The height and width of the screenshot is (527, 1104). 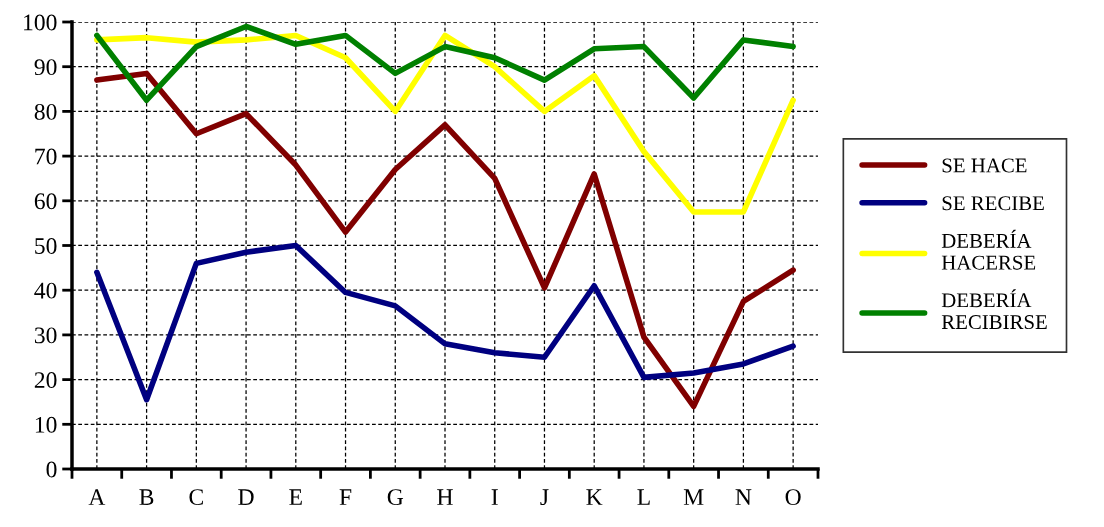 I want to click on legend-label: DEBERÍA RECIBIRSE, so click(x=994, y=309).